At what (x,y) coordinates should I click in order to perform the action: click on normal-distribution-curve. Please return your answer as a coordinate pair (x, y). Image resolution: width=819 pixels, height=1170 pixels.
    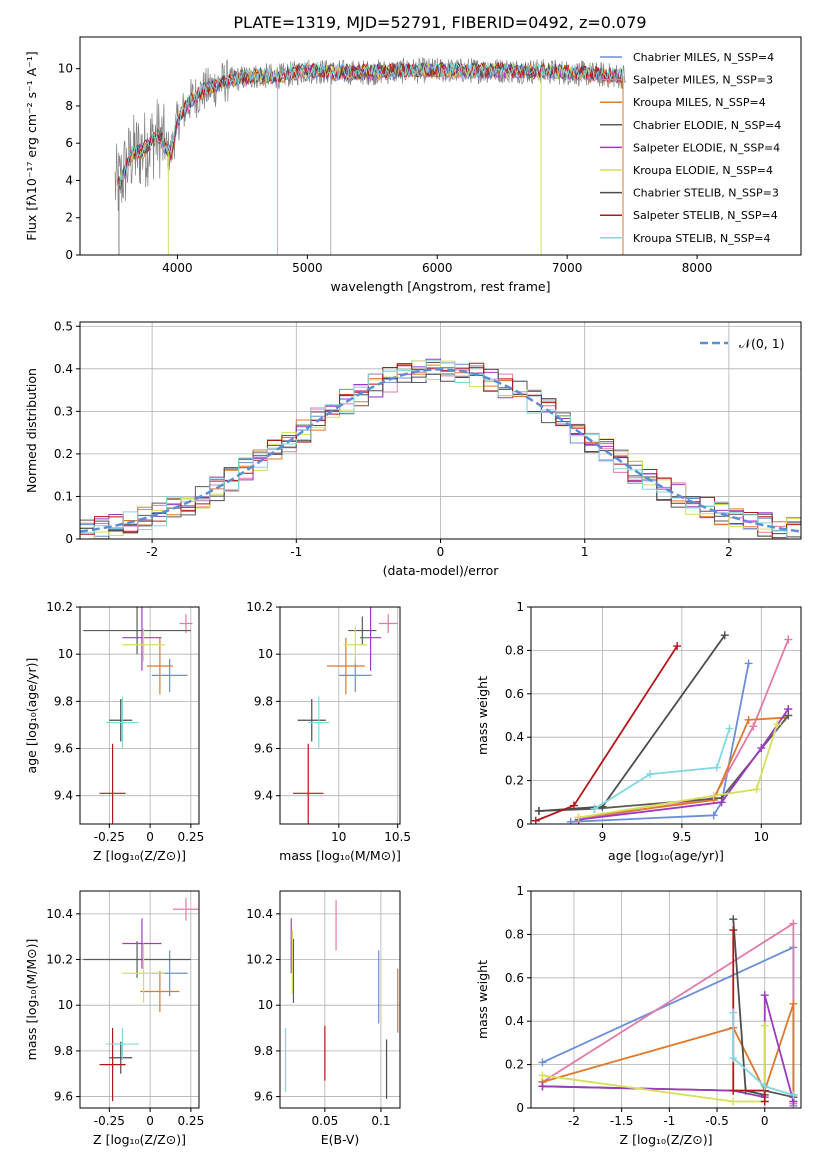
    Looking at the image, I should click on (440, 450).